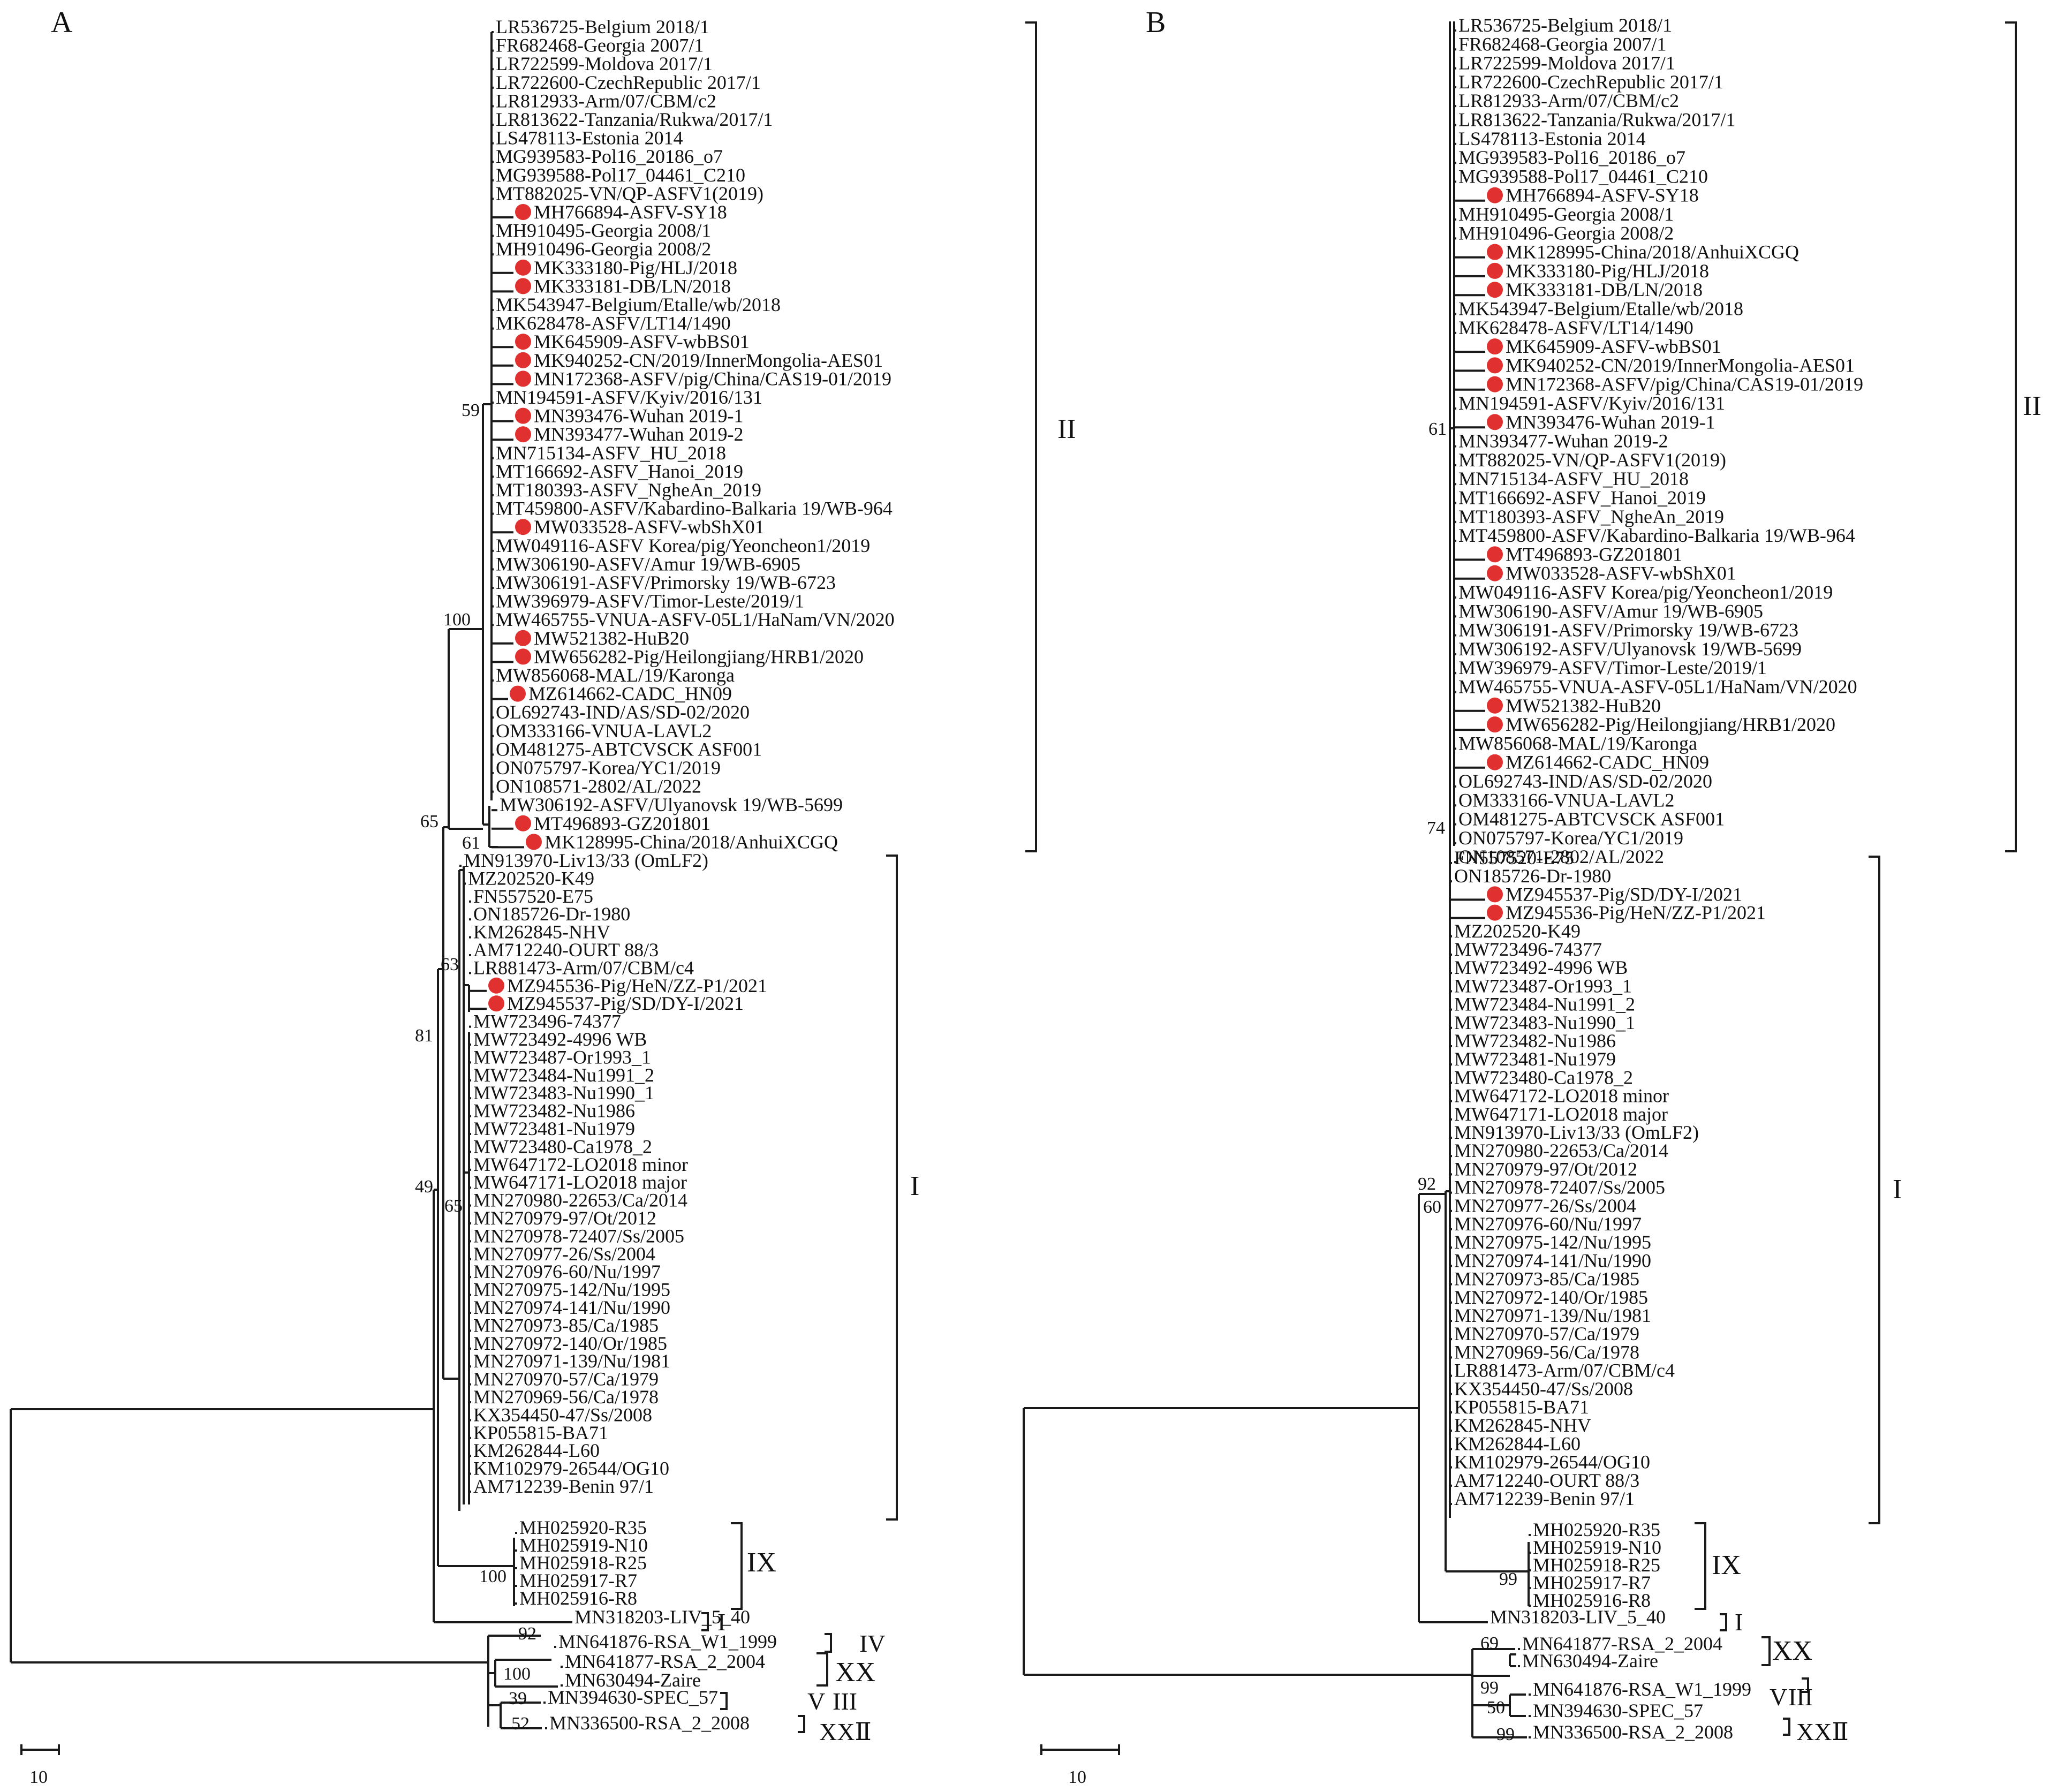 Image resolution: width=2049 pixels, height=1792 pixels. I want to click on leaf-label: MN394630-SPEC_57, so click(633, 1698).